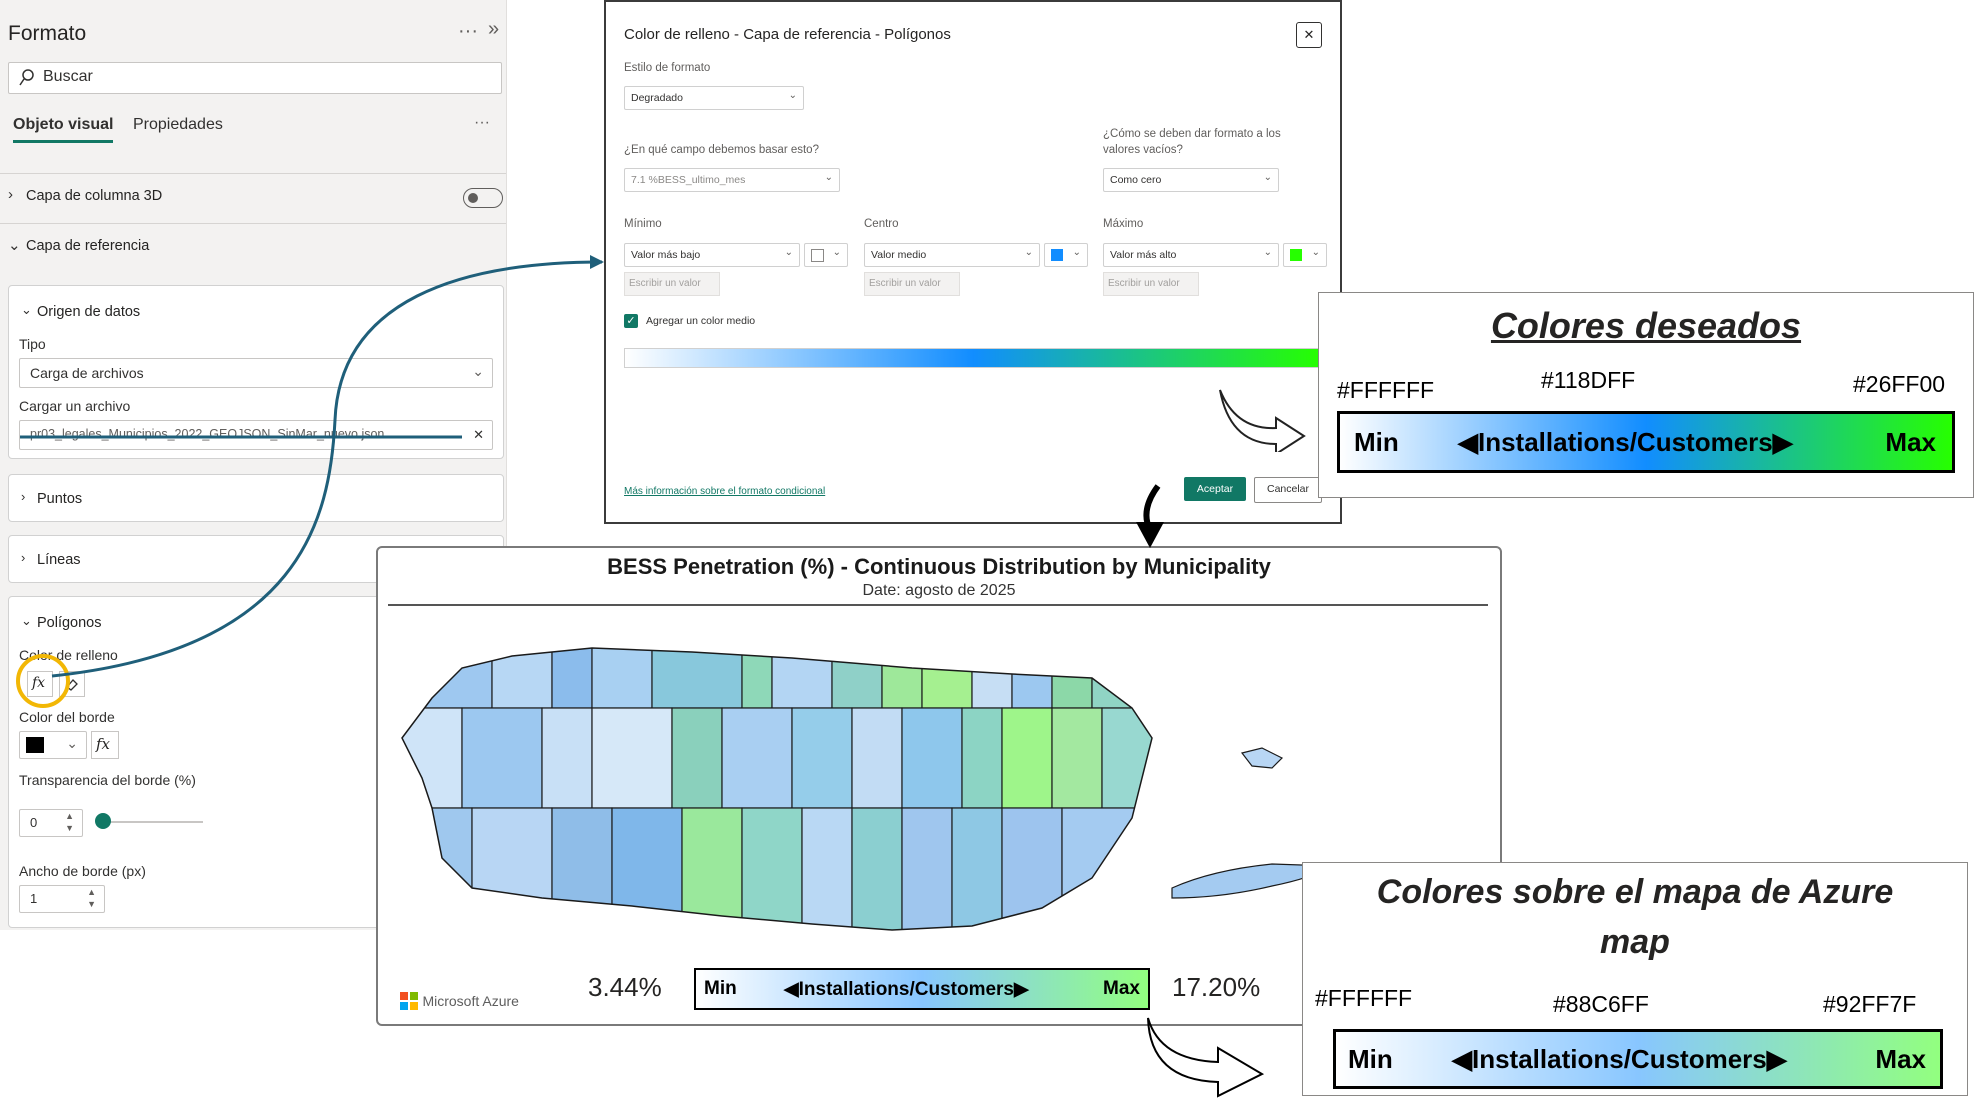  I want to click on section-label: Capa de referencia, so click(88, 246).